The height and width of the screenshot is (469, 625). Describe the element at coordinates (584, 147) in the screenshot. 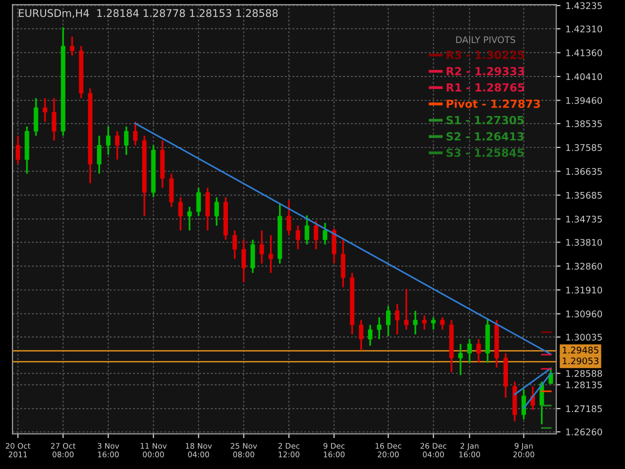

I see `y-tick-label: 1.37585` at that location.